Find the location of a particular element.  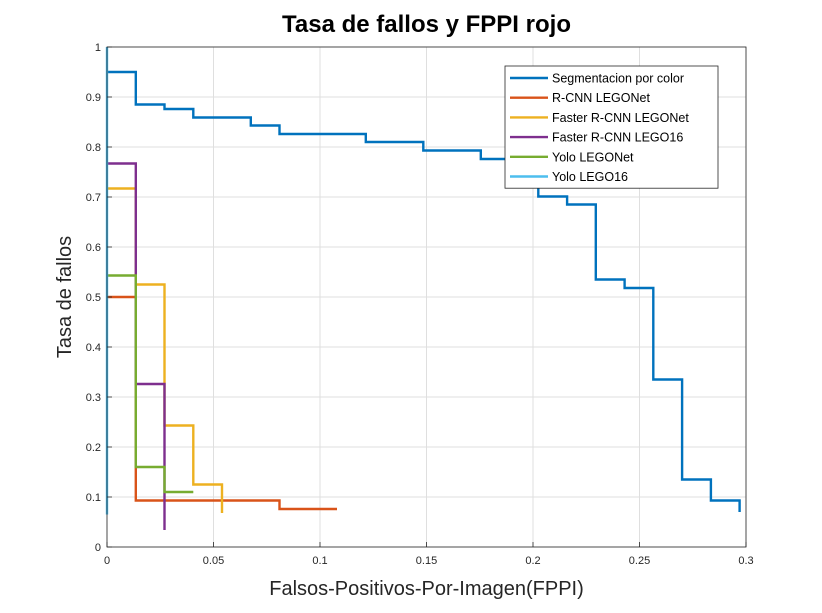

x-tick-label: 0 is located at coordinates (107, 561).